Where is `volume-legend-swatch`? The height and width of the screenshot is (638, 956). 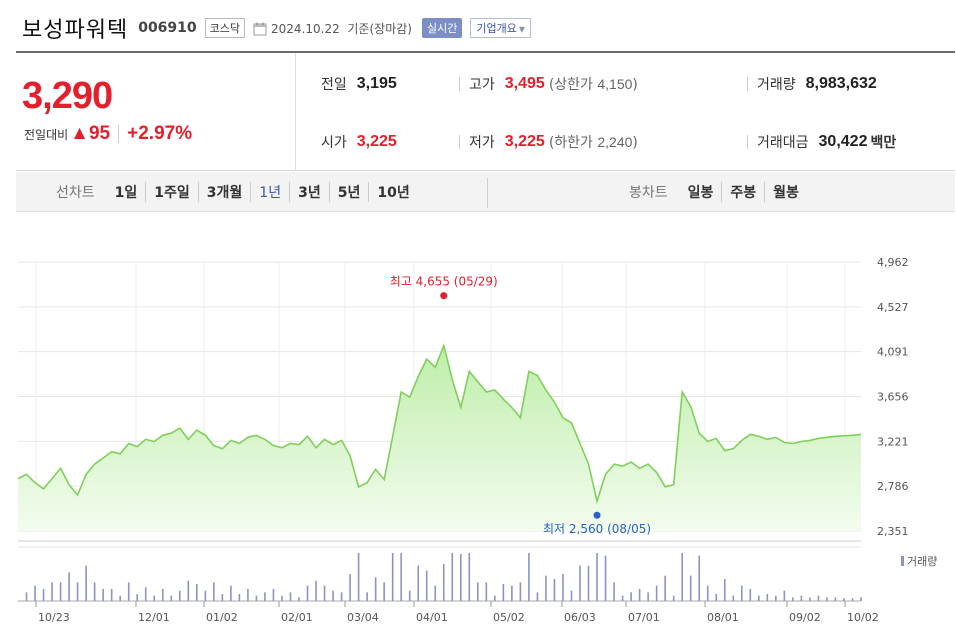
volume-legend-swatch is located at coordinates (902, 561).